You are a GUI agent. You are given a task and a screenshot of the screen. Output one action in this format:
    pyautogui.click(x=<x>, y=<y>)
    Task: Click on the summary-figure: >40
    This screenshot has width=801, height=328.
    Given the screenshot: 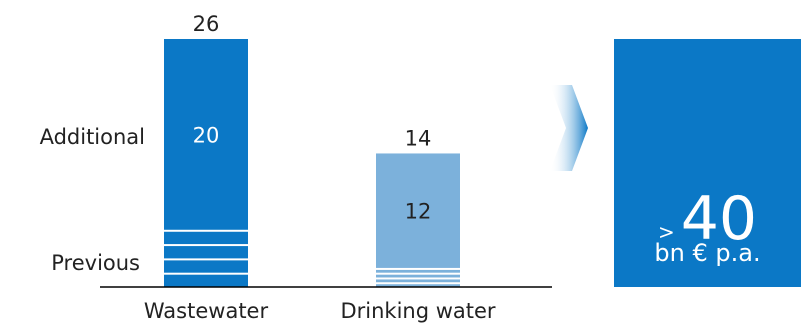 What is the action you would take?
    pyautogui.click(x=707, y=219)
    